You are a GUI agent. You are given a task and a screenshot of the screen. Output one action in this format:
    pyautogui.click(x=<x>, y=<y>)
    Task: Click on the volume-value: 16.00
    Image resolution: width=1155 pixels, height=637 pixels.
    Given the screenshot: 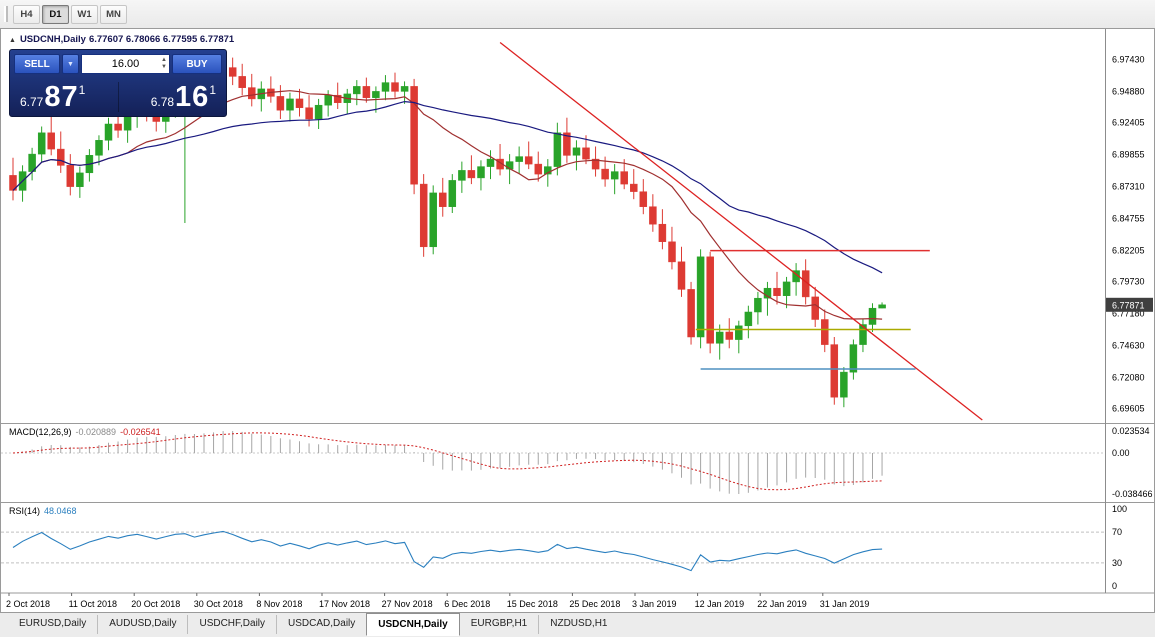 What is the action you would take?
    pyautogui.click(x=125, y=64)
    